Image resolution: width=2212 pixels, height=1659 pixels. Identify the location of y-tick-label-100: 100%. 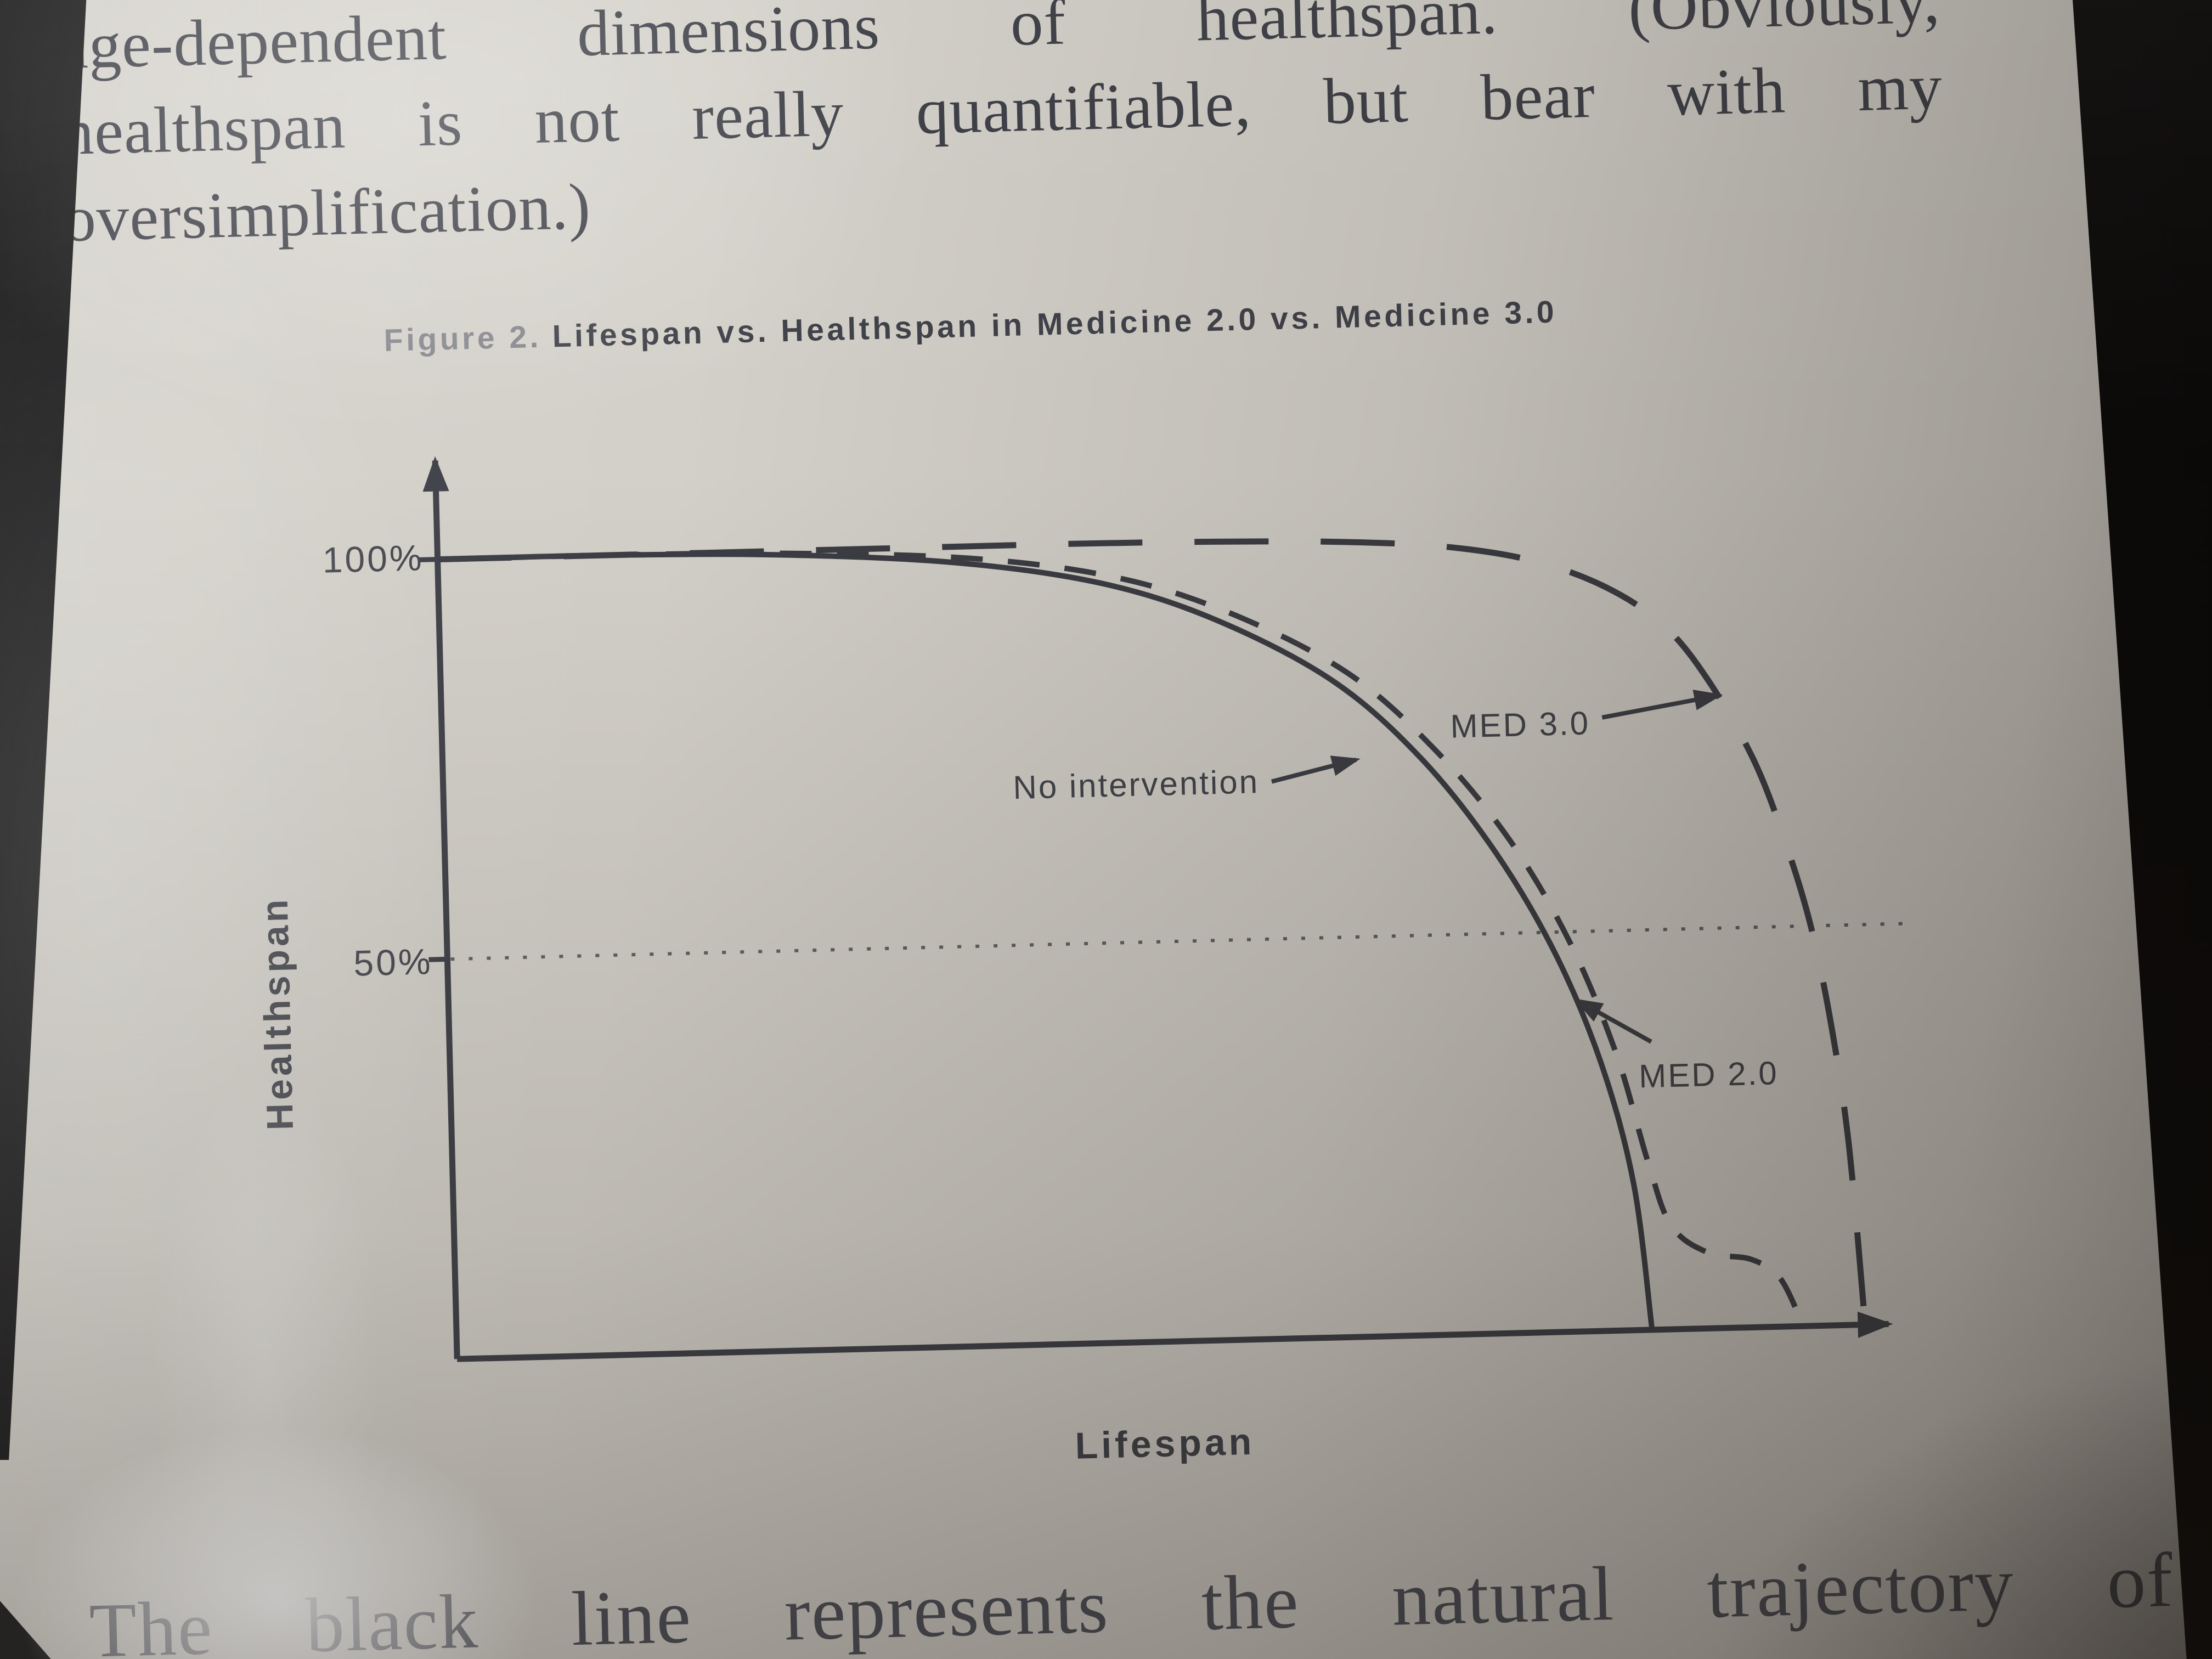
(373, 558).